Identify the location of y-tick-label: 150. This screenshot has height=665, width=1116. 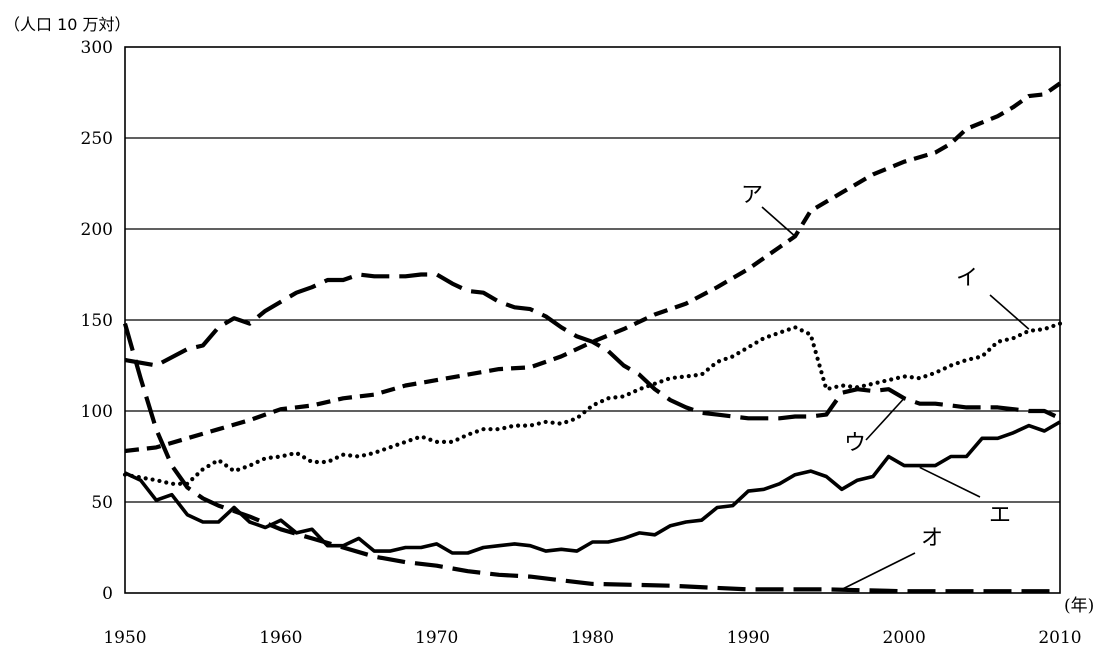
(97, 321).